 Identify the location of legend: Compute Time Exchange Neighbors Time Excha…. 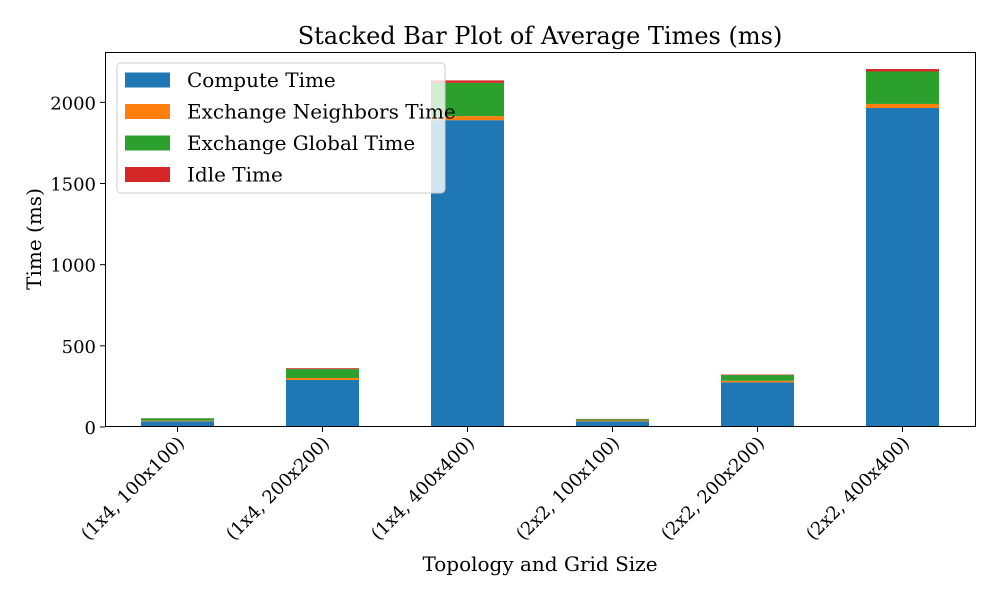
(286, 128).